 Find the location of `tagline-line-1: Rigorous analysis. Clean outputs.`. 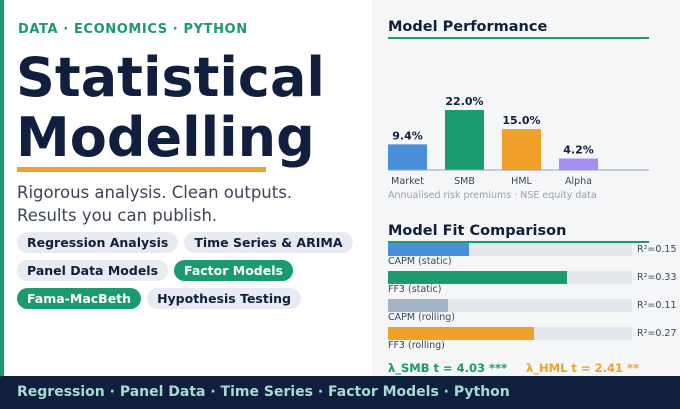

tagline-line-1: Rigorous analysis. Clean outputs. is located at coordinates (155, 192).